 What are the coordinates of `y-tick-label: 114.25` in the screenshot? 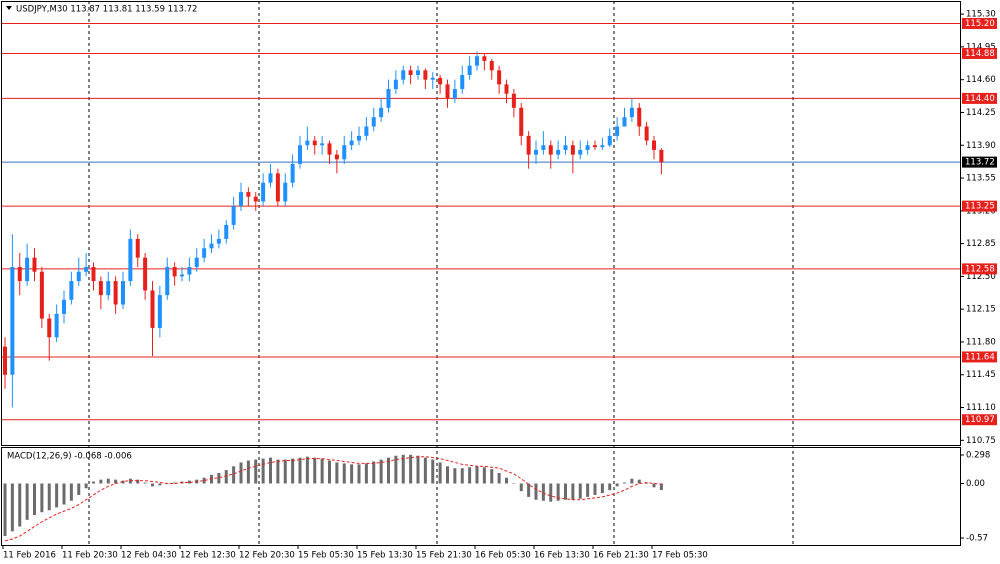 It's located at (981, 113).